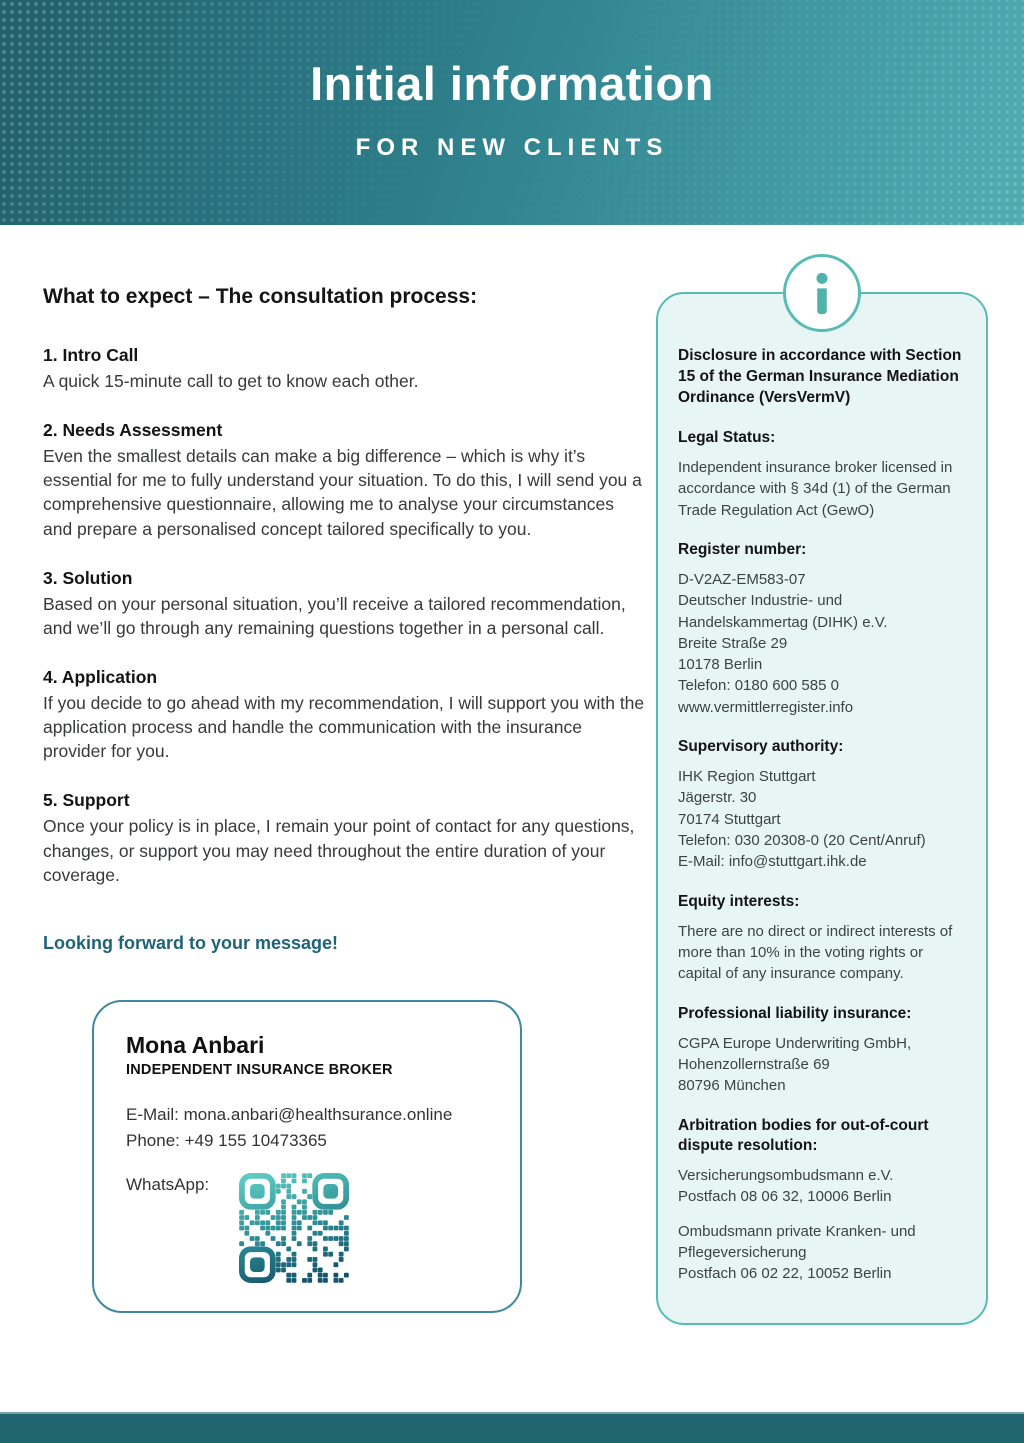 The height and width of the screenshot is (1443, 1024). What do you see at coordinates (289, 1114) in the screenshot?
I see `contact-email: E-Mail: mona.anbari@healthsurance.online` at bounding box center [289, 1114].